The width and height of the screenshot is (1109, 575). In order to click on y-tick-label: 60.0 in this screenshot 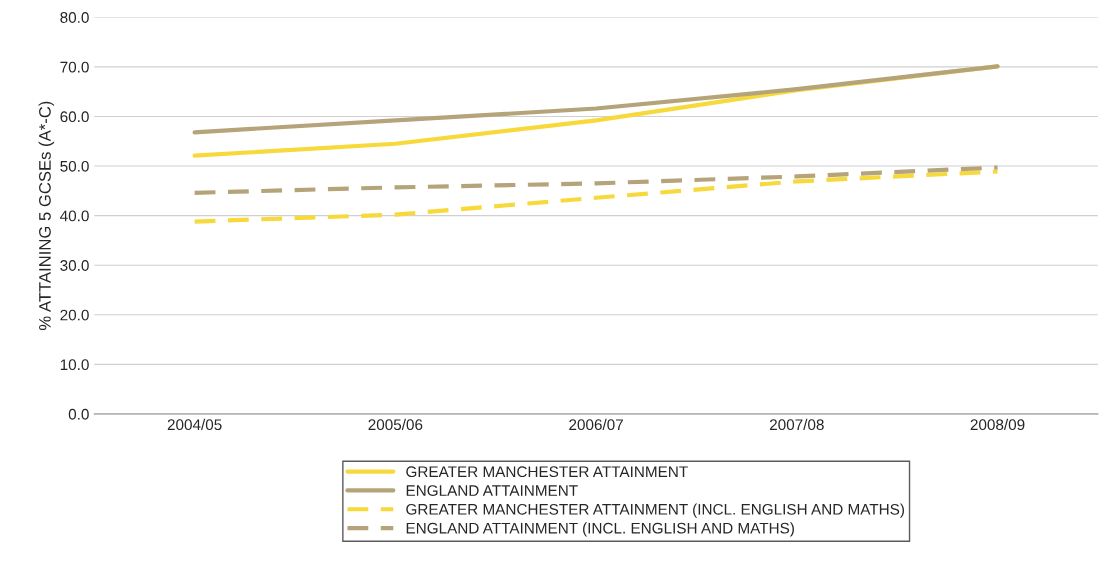, I will do `click(74, 117)`.